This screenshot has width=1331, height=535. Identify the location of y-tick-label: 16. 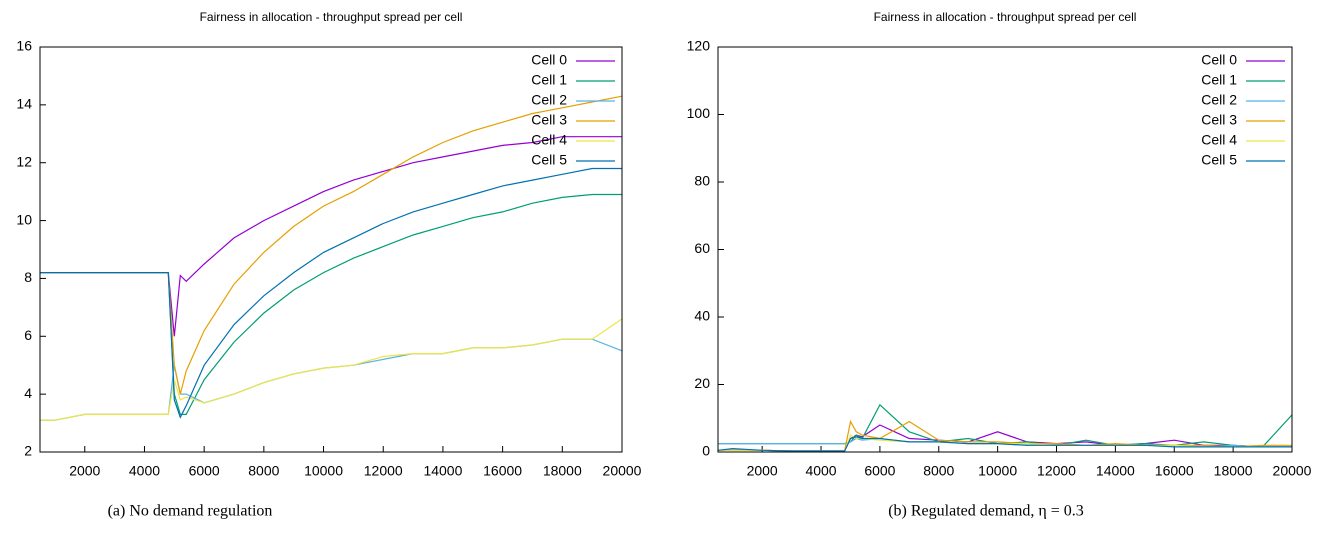
(24, 46).